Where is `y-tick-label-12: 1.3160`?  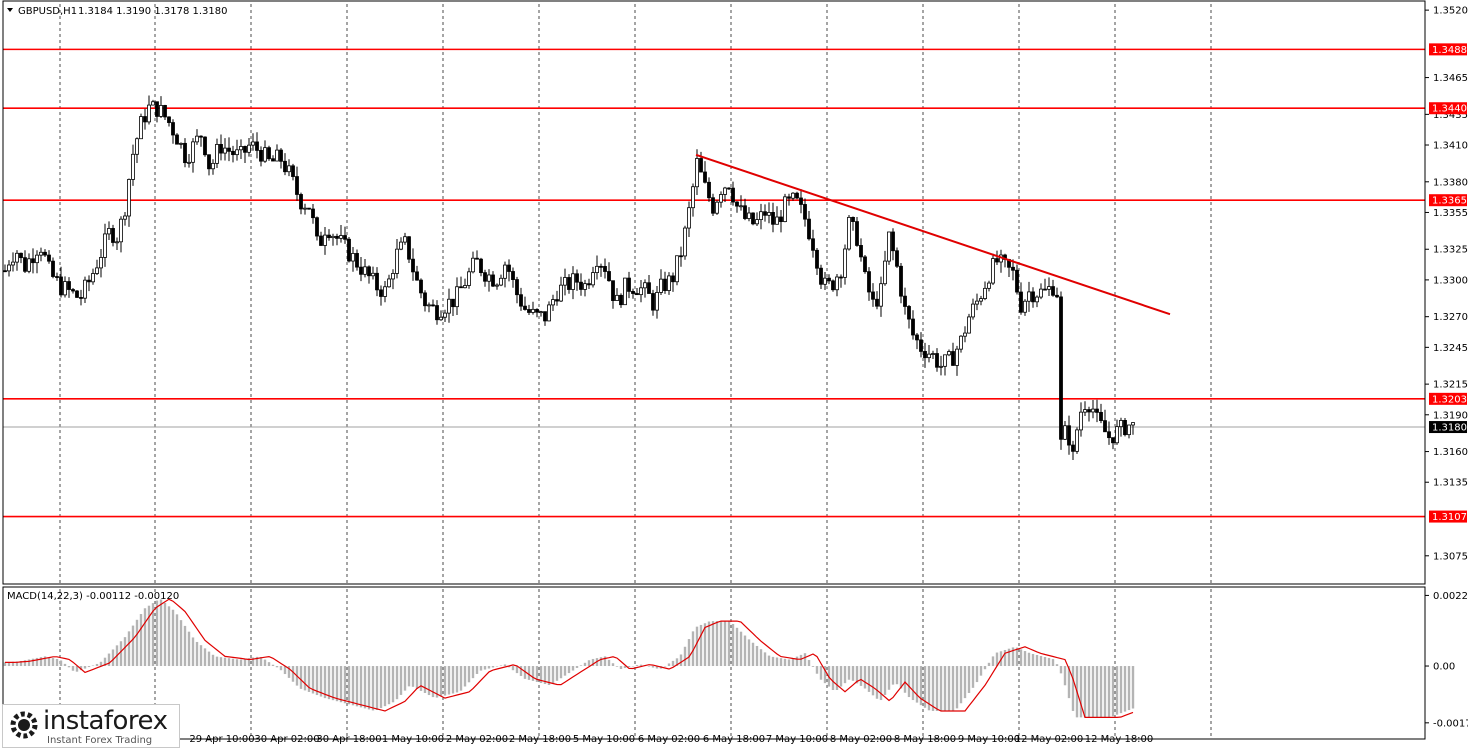 y-tick-label-12: 1.3160 is located at coordinates (1450, 452).